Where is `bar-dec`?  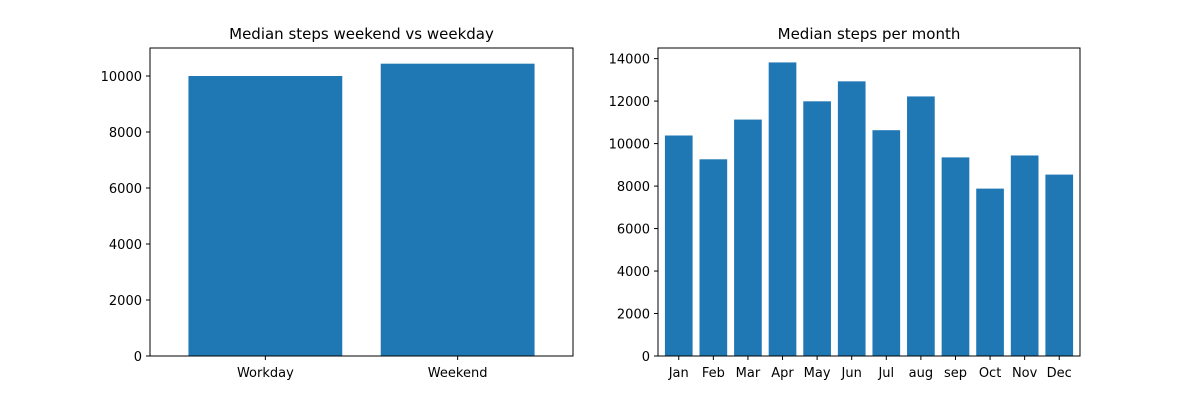 bar-dec is located at coordinates (1059, 265).